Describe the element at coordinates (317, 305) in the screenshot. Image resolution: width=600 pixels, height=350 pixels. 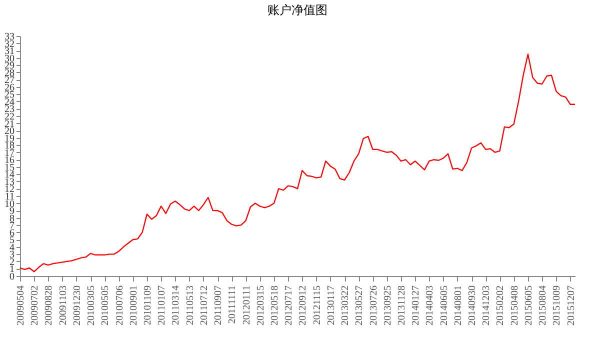
I see `x-tick-label: 20121115` at that location.